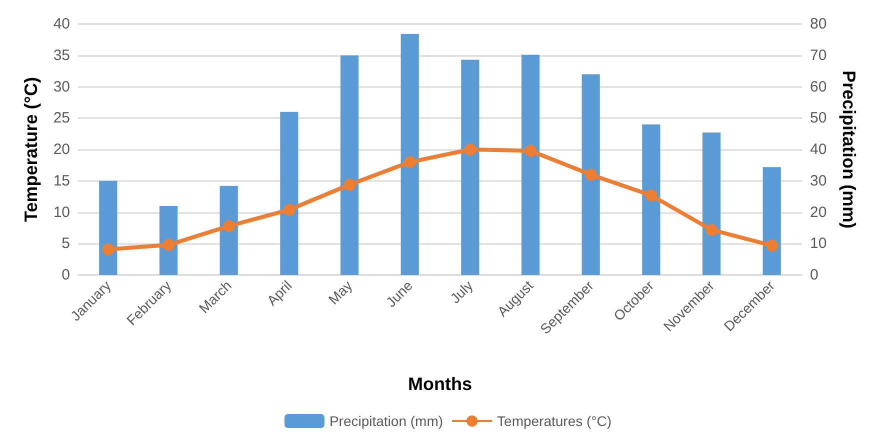  What do you see at coordinates (61, 212) in the screenshot?
I see `y-tick-label: 10` at bounding box center [61, 212].